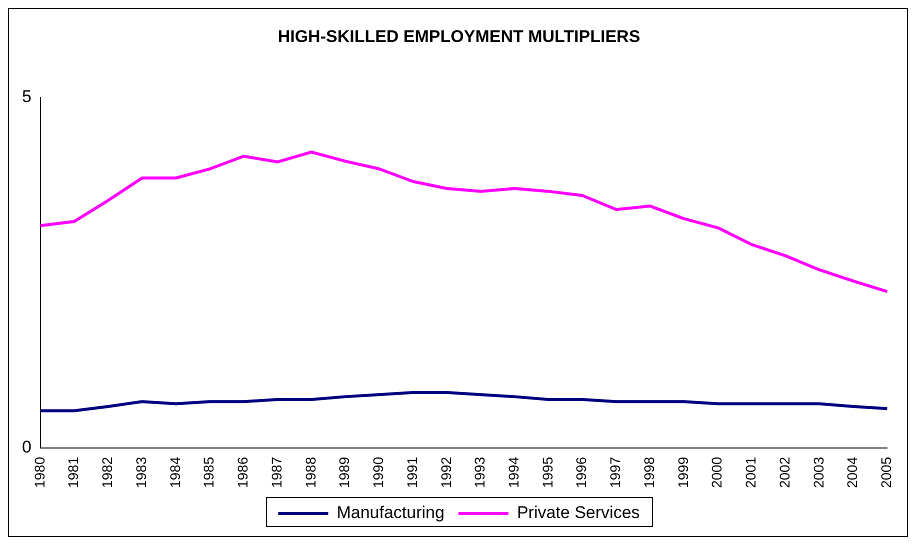 The image size is (916, 545). Describe the element at coordinates (648, 472) in the screenshot. I see `x-tick-label: 1998` at that location.